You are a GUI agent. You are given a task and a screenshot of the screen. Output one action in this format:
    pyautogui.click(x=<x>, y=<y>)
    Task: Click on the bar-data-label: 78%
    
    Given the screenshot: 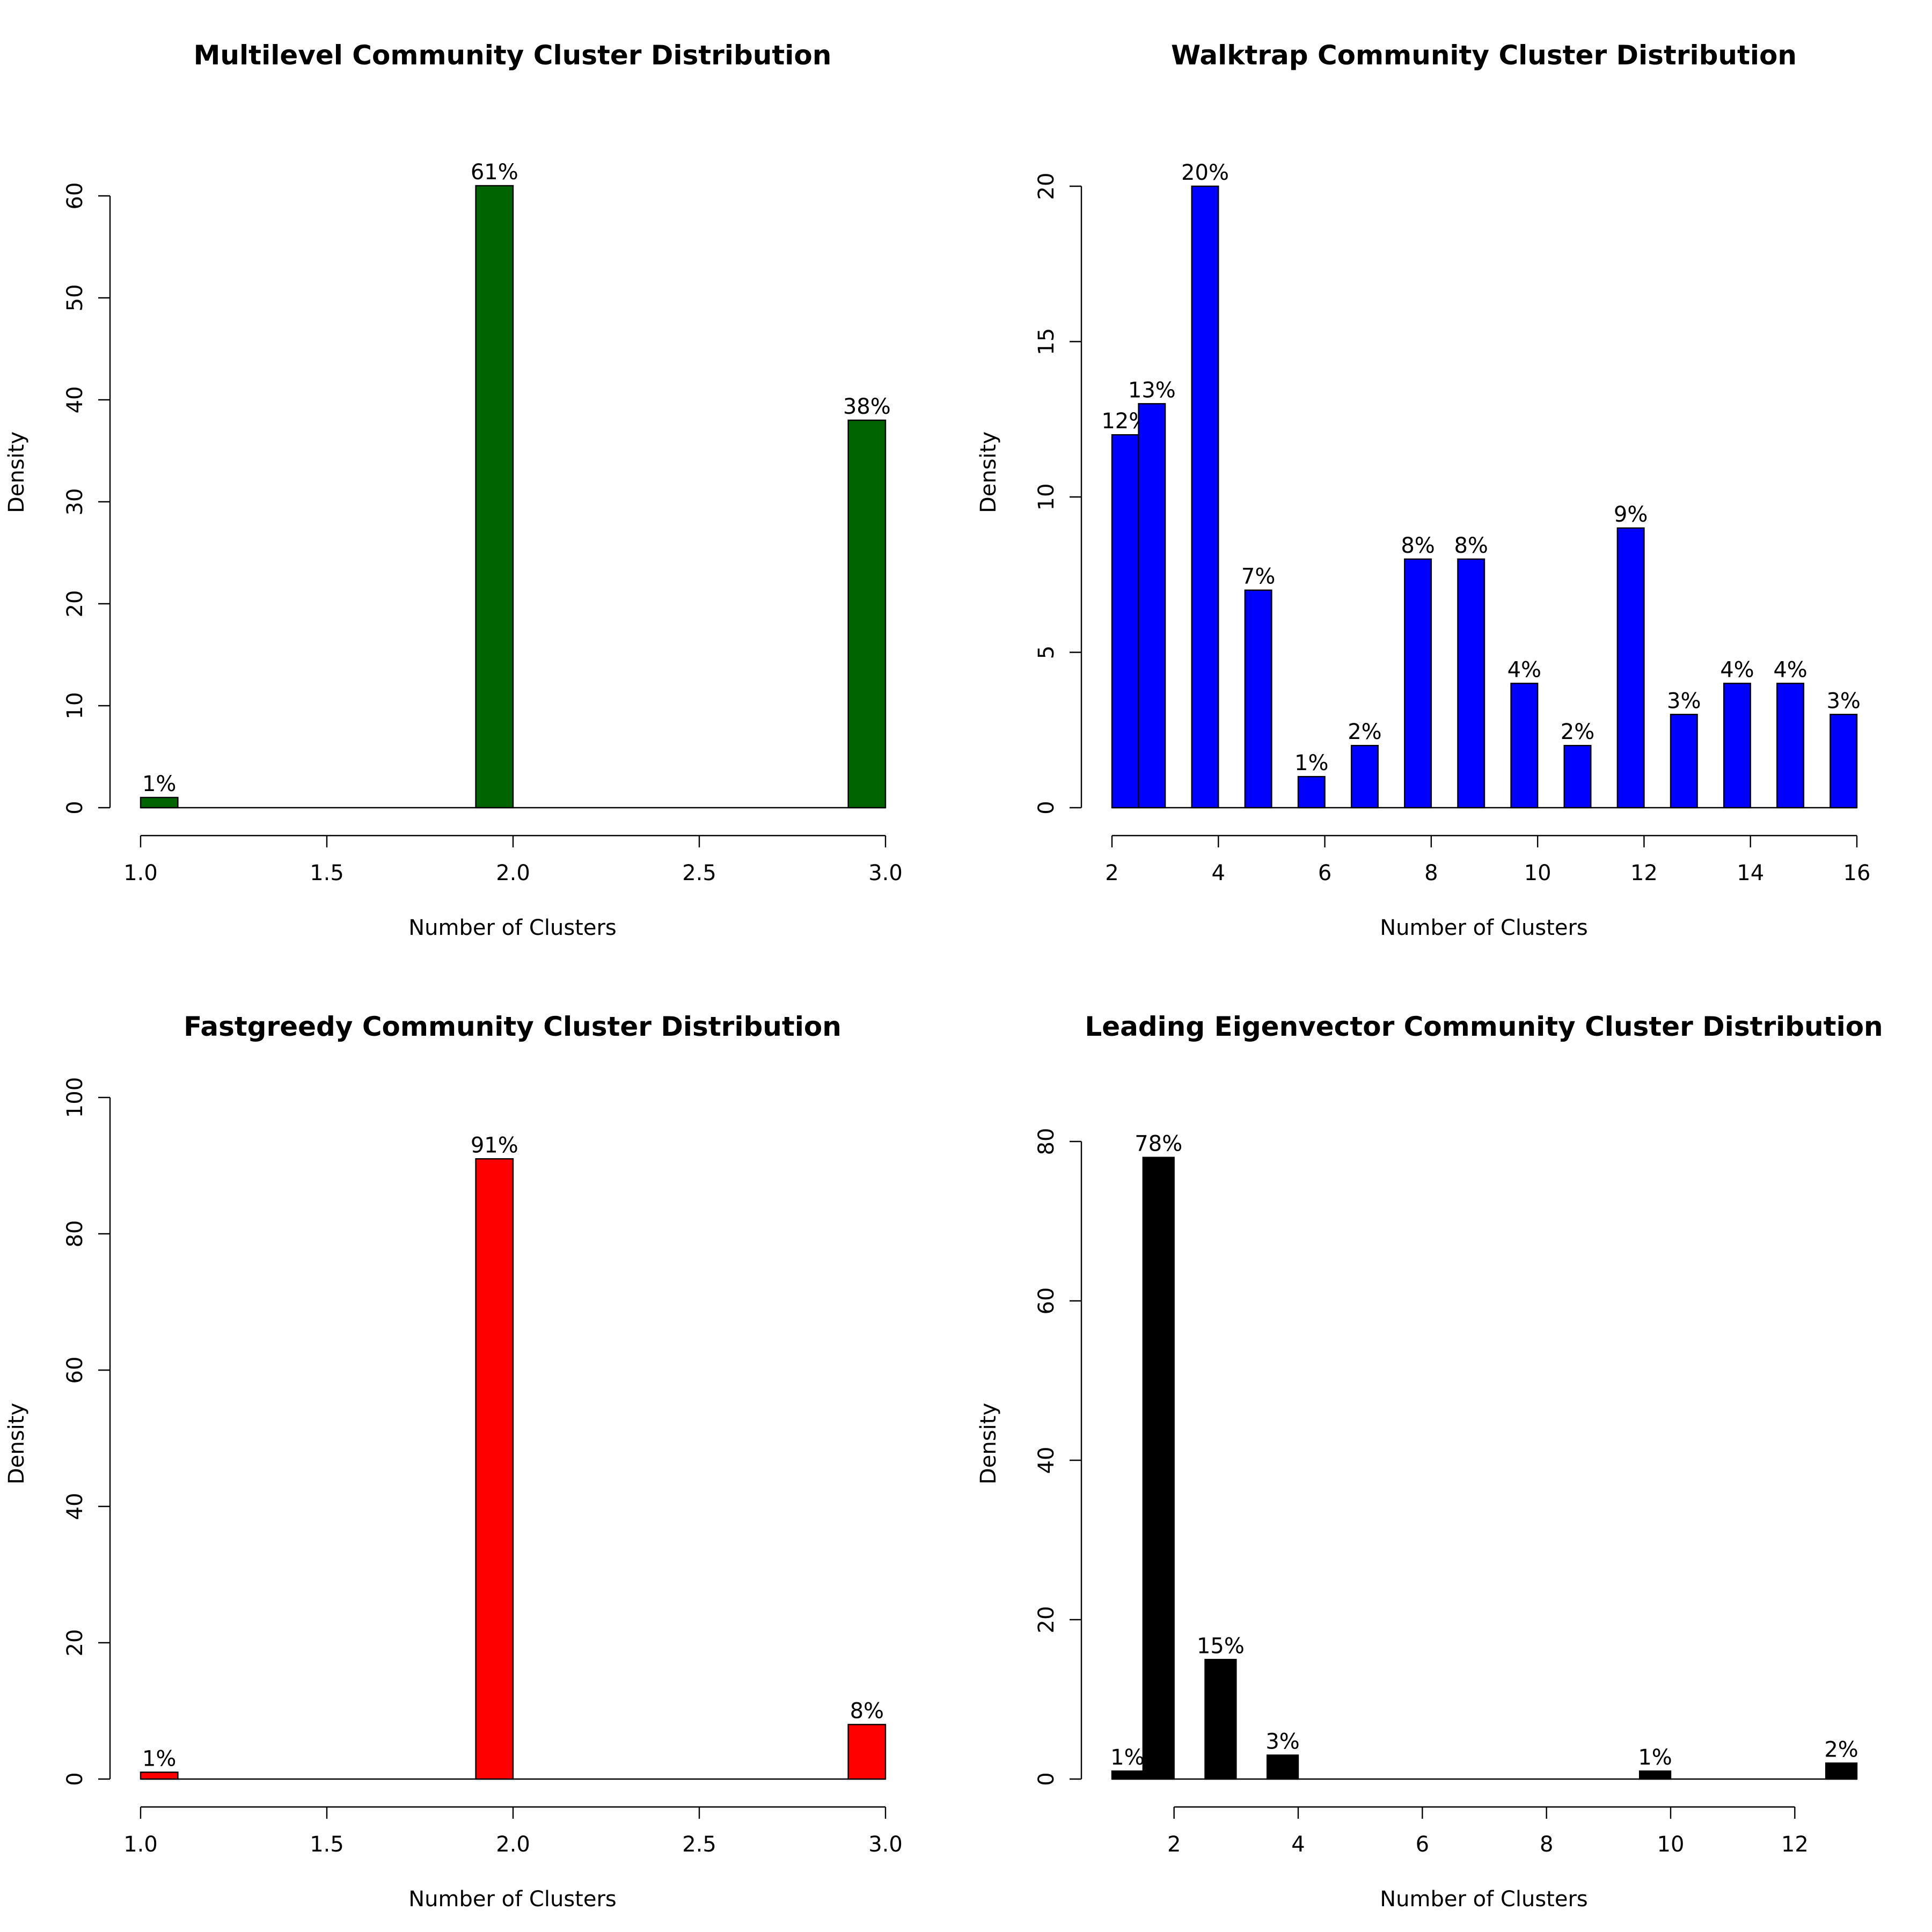 What is the action you would take?
    pyautogui.click(x=1158, y=1144)
    